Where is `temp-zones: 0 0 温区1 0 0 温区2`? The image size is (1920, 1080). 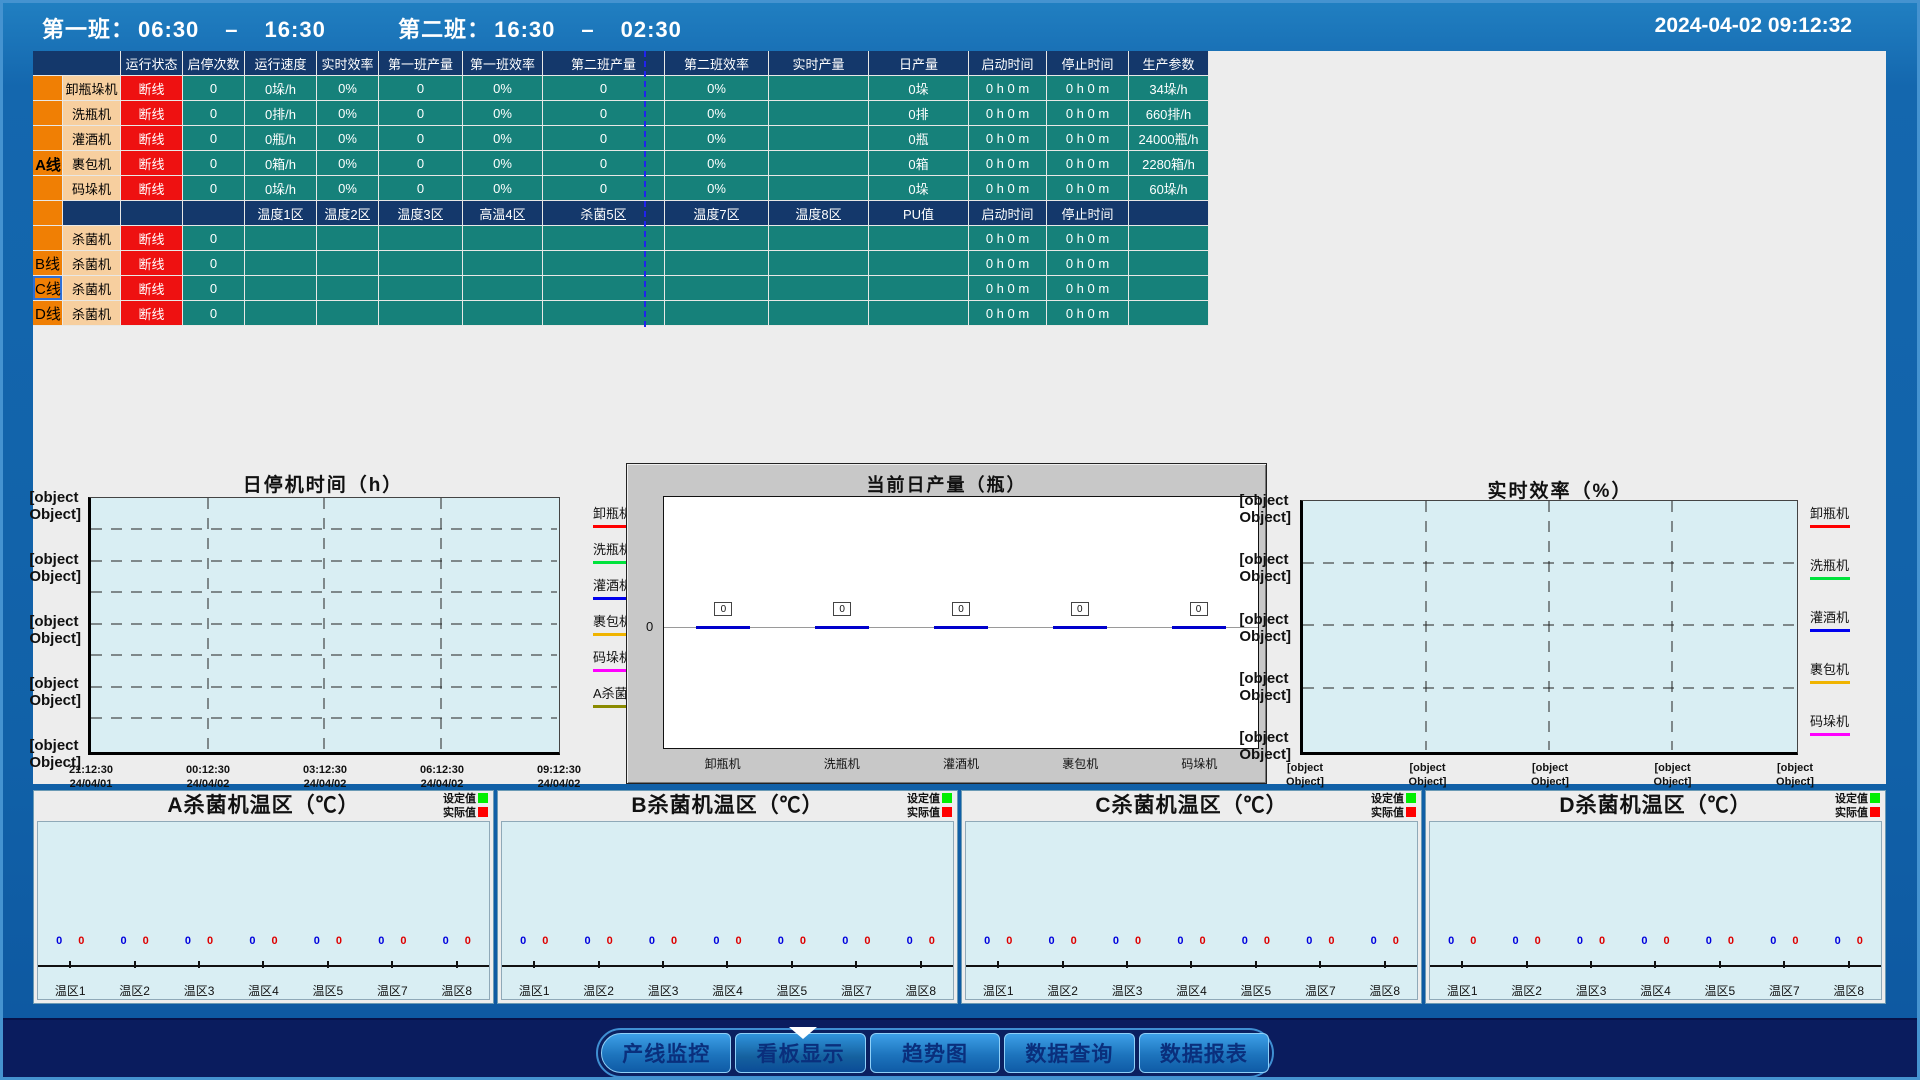
temp-zones: 0 0 温区1 0 0 温区2 is located at coordinates (1191, 966).